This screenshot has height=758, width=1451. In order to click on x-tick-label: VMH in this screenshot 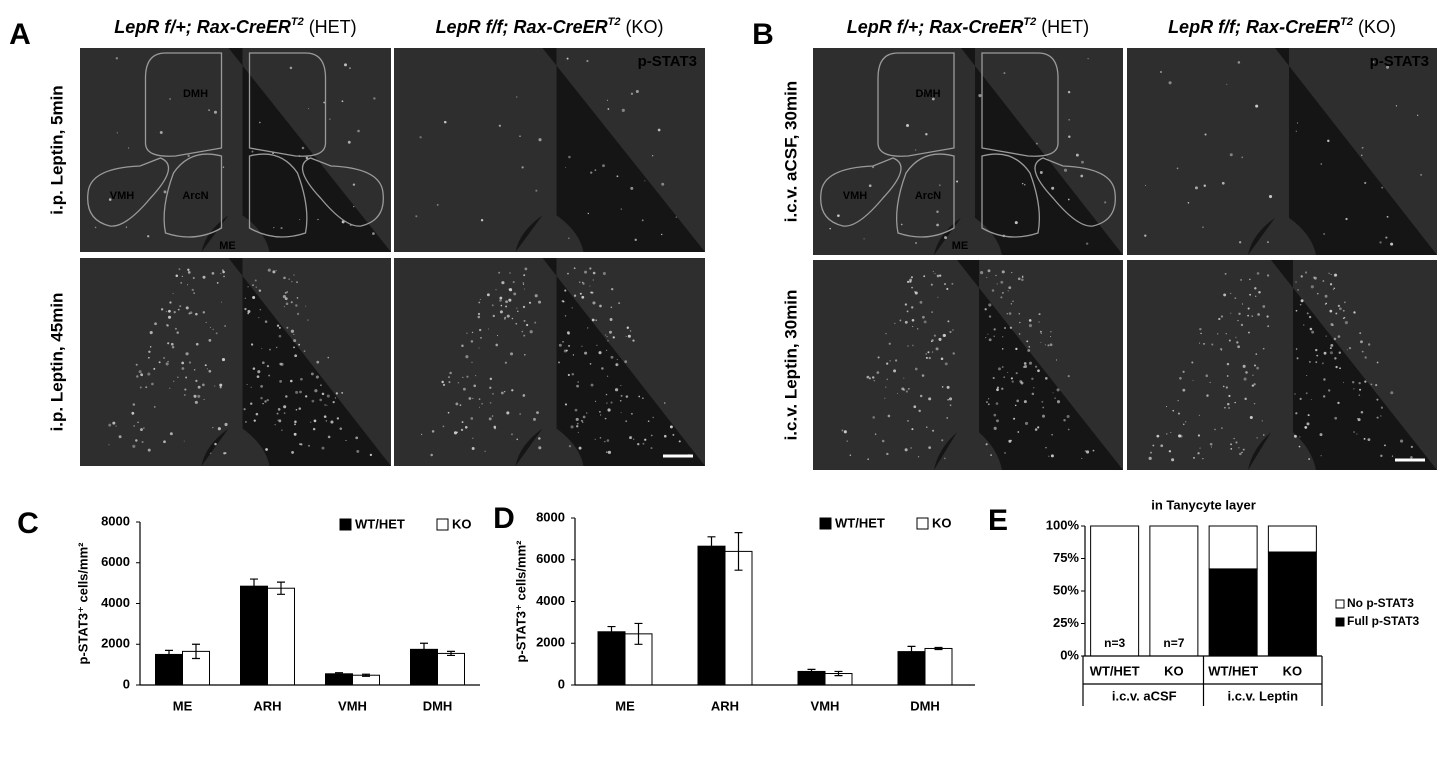, I will do `click(825, 705)`.